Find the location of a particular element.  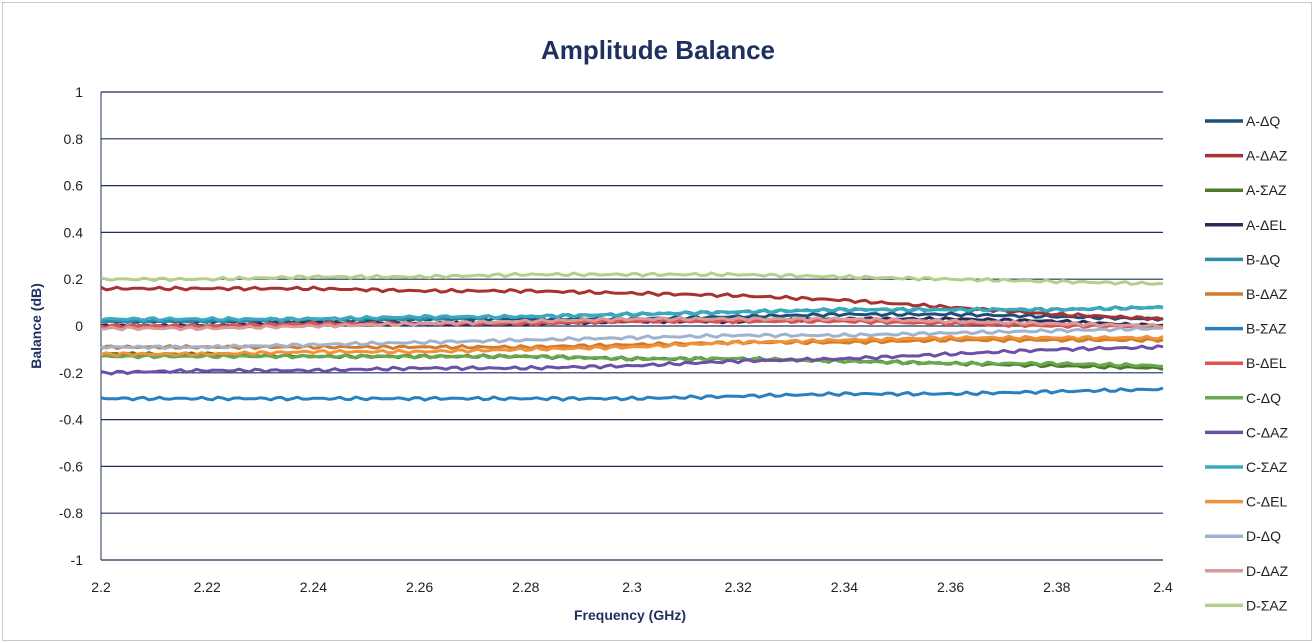

y-tick-label: 0.8 is located at coordinates (74, 139).